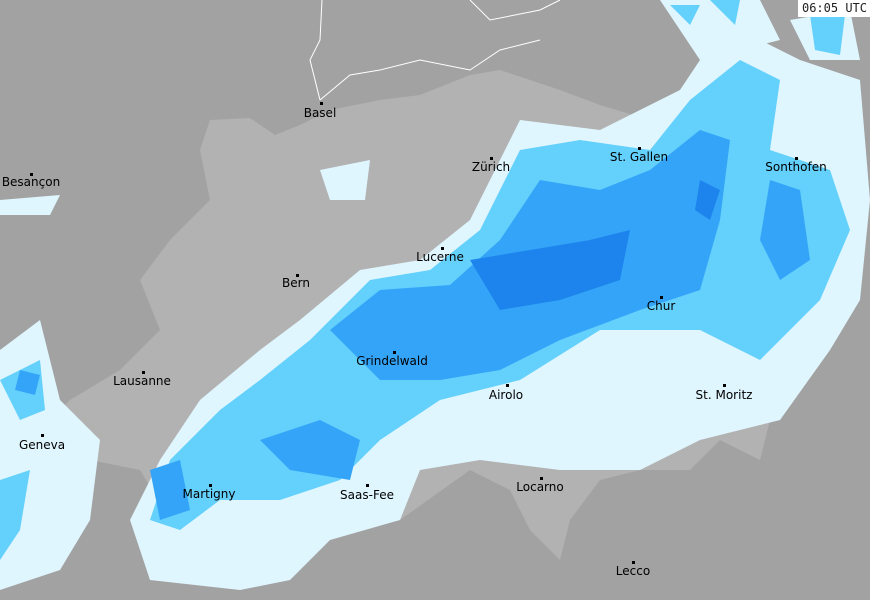 This screenshot has height=600, width=870. Describe the element at coordinates (491, 167) in the screenshot. I see `city-label: Zürich` at that location.